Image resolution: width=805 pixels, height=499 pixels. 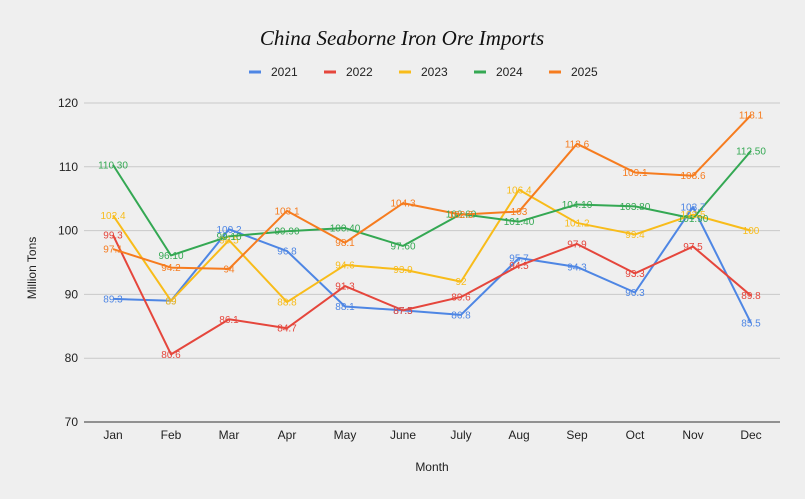 What do you see at coordinates (171, 301) in the screenshot?
I see `data-label: 89` at bounding box center [171, 301].